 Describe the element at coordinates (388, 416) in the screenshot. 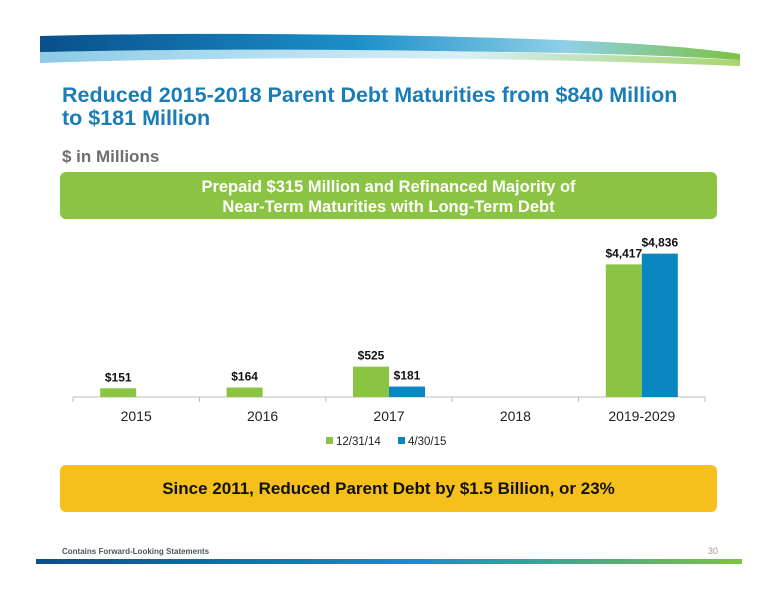

I see `x-tick-label: 2017` at that location.